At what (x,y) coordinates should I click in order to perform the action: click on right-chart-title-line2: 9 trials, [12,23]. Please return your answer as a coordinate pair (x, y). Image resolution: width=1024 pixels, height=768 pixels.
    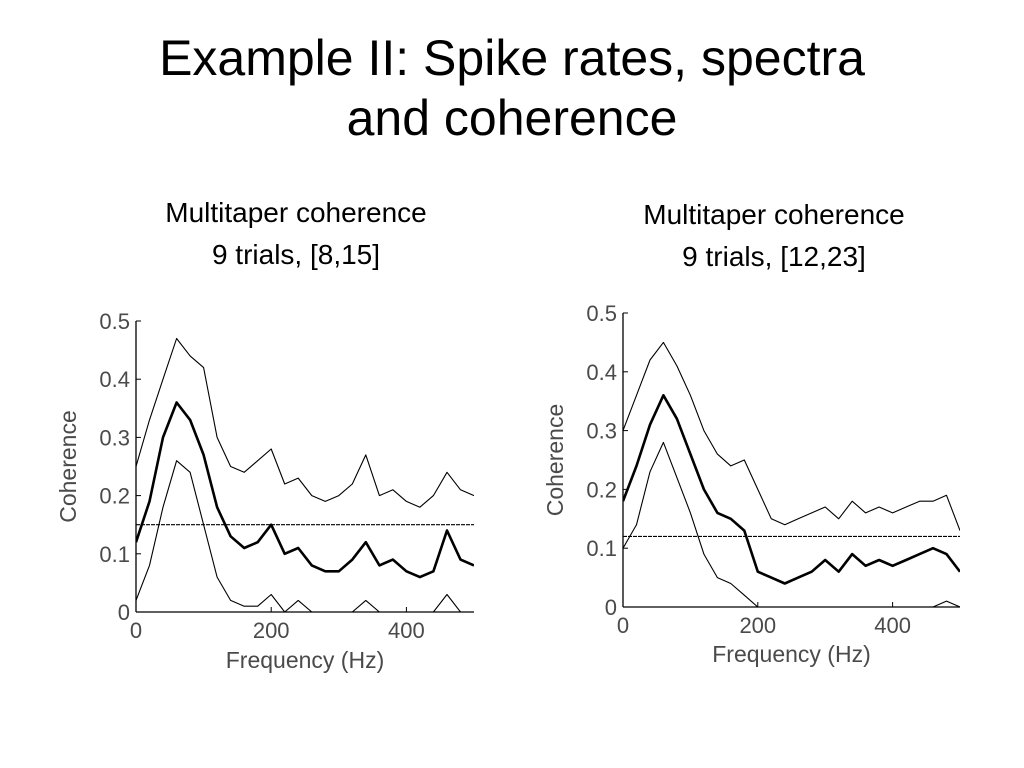
    Looking at the image, I should click on (774, 256).